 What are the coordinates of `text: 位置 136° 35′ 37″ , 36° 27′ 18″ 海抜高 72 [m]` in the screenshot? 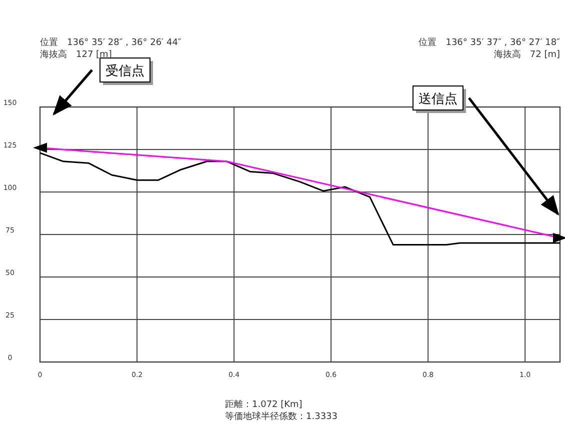 It's located at (489, 48).